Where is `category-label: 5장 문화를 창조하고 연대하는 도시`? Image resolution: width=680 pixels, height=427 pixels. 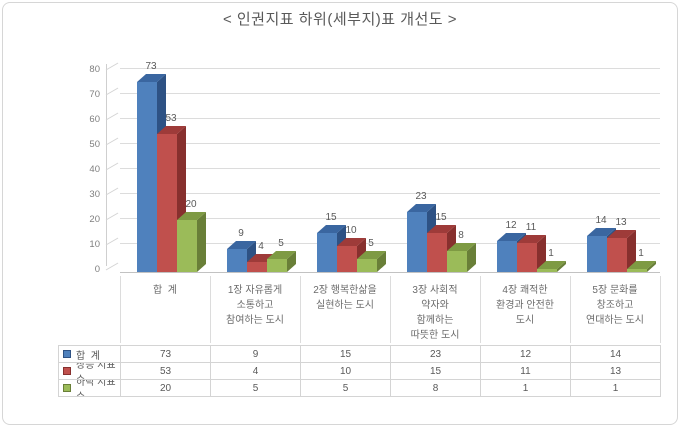
category-label: 5장 문화를 창조하고 연대하는 도시 is located at coordinates (615, 309).